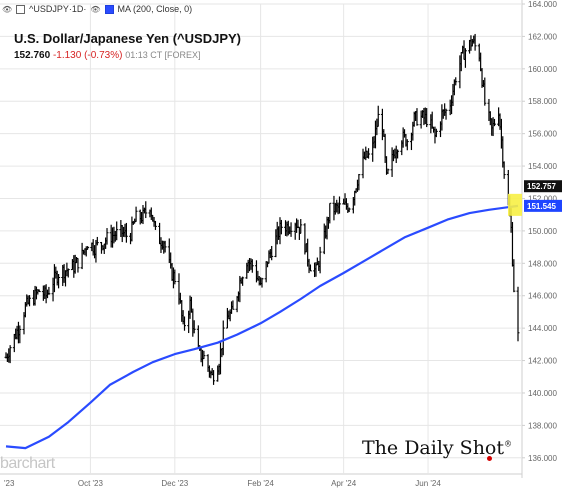  Describe the element at coordinates (21, 9) in the screenshot. I see `price-series-swatch` at that location.